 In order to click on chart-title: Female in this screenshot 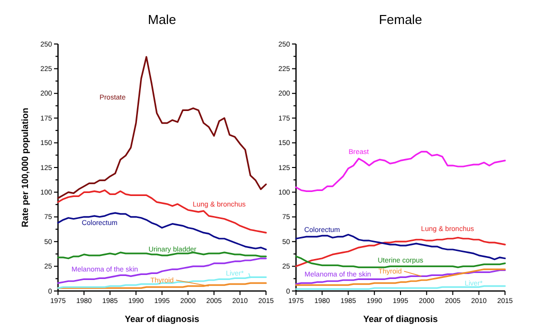, I will do `click(400, 19)`.